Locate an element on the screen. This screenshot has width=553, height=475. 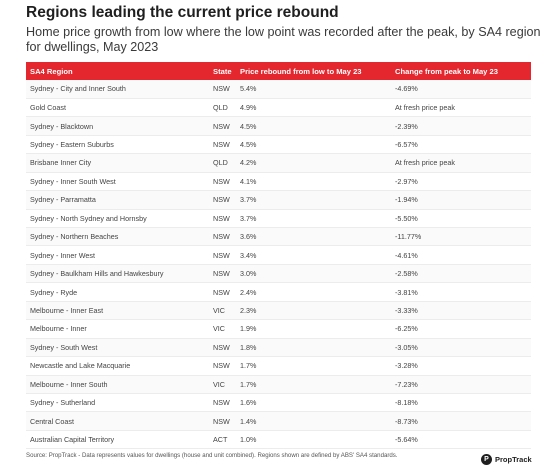
cell-change: -3.05% is located at coordinates (461, 348).